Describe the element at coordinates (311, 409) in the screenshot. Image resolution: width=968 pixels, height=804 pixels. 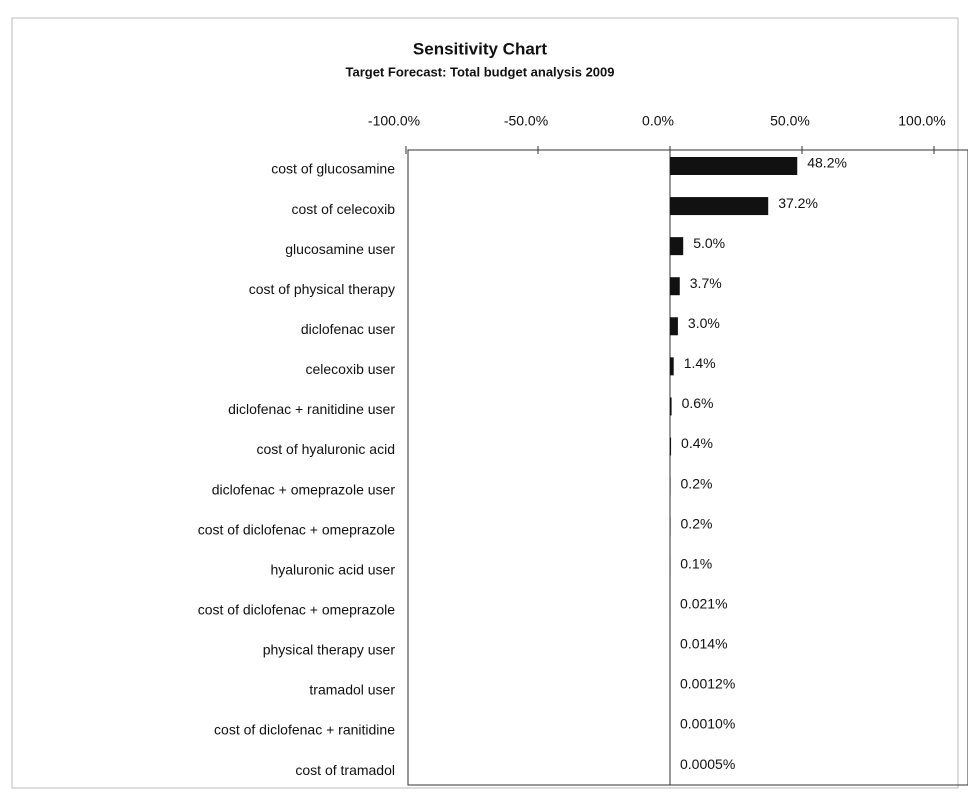
I see `category-label: diclofenac + ranitidine user` at that location.